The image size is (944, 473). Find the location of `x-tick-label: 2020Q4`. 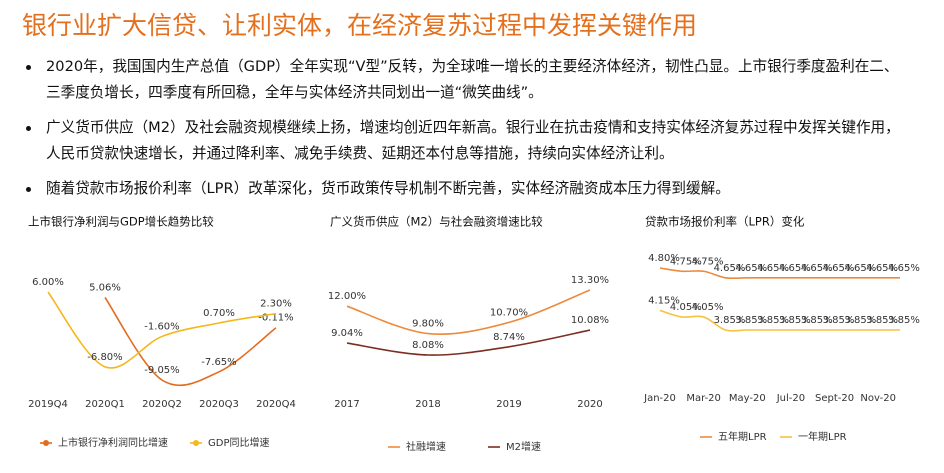

x-tick-label: 2020Q4 is located at coordinates (276, 404).